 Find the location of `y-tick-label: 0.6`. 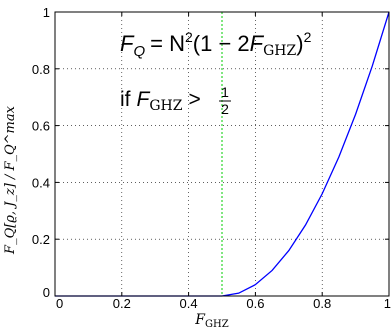

y-tick-label: 0.6 is located at coordinates (41, 126).